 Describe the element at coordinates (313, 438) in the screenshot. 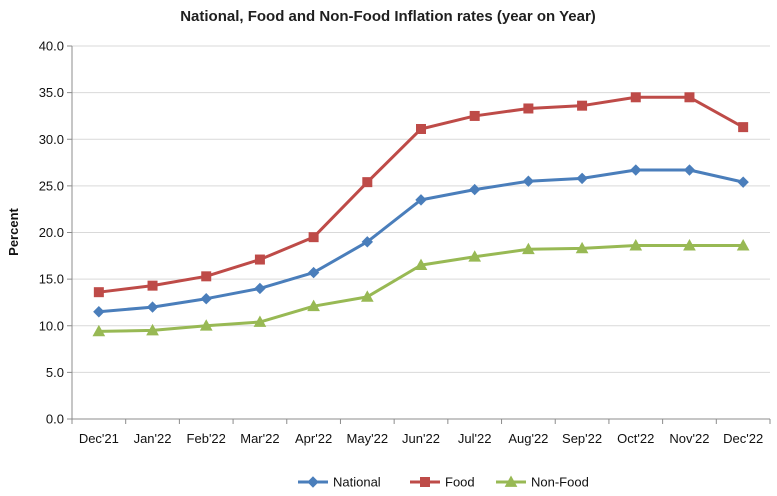

I see `x-tick-label: Apr'22` at that location.